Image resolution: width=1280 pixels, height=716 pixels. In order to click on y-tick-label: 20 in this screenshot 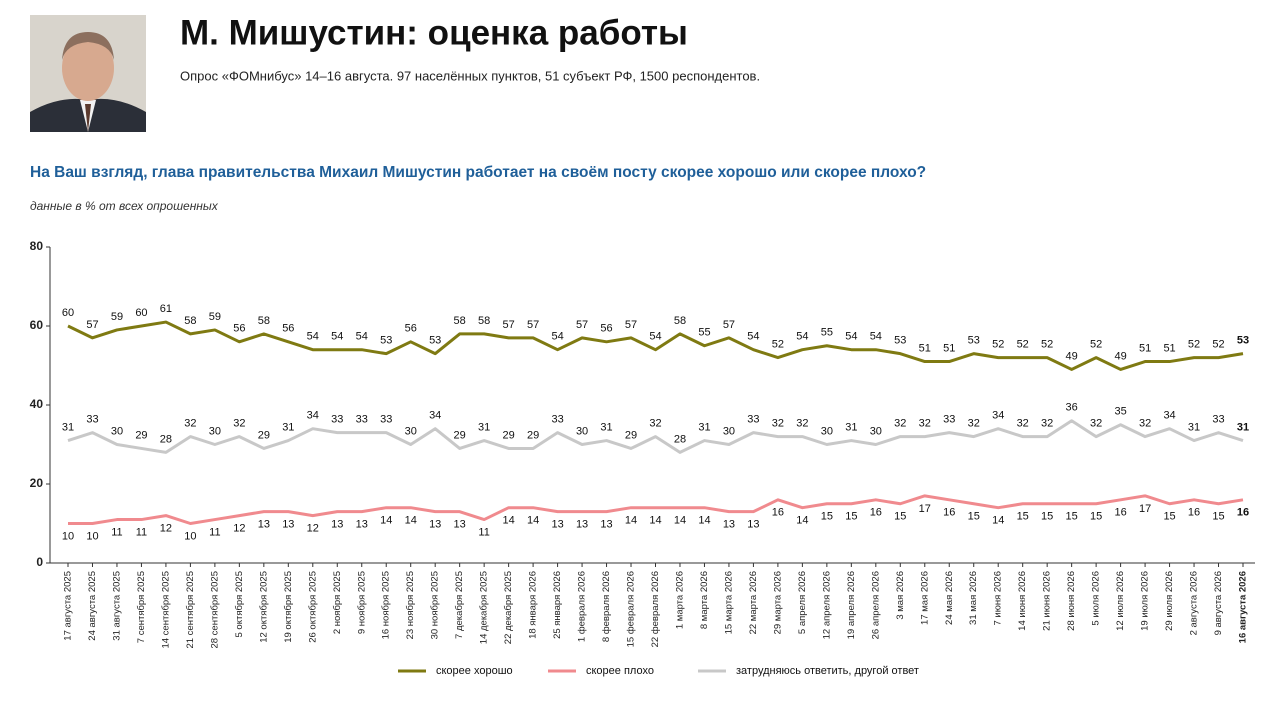, I will do `click(37, 483)`.